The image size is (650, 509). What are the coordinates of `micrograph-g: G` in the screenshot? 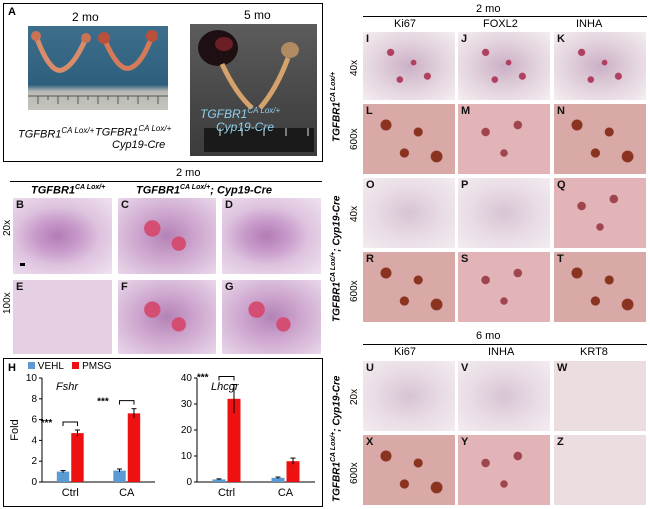 It's located at (271, 317).